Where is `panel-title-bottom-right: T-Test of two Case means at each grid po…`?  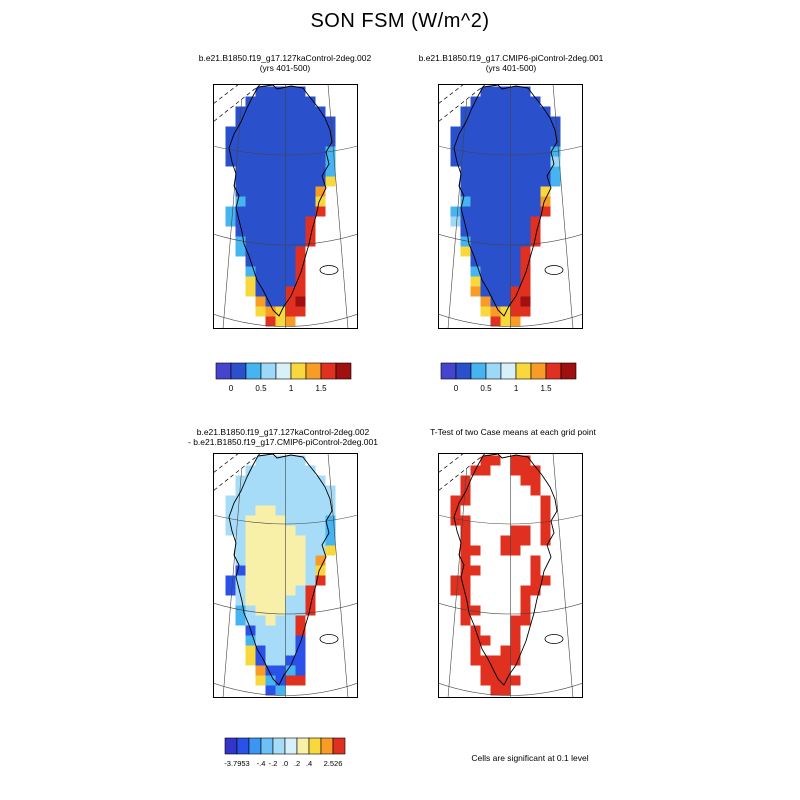 panel-title-bottom-right: T-Test of two Case means at each grid po… is located at coordinates (513, 432).